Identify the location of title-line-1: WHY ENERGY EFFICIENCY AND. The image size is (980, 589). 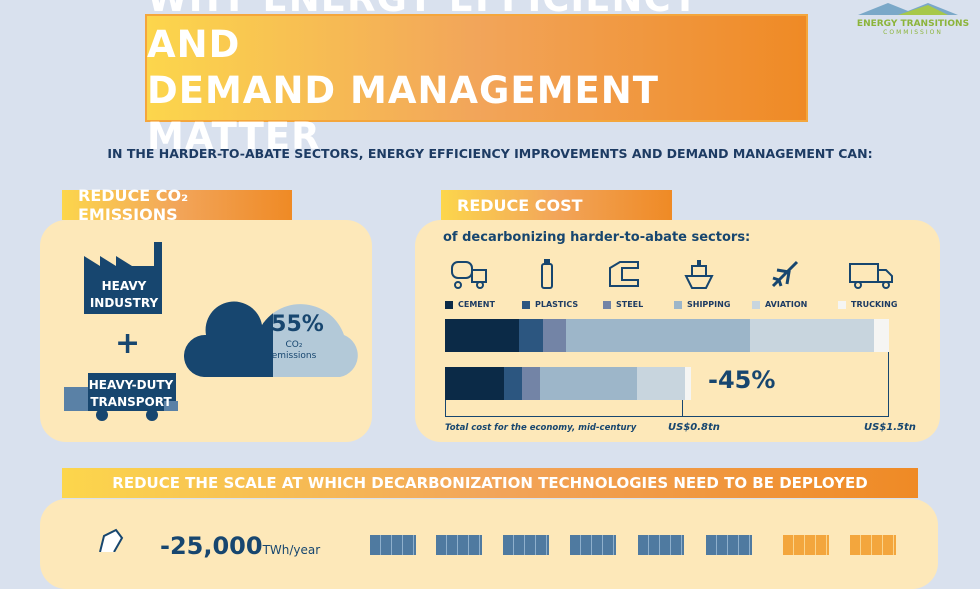
(422, 33).